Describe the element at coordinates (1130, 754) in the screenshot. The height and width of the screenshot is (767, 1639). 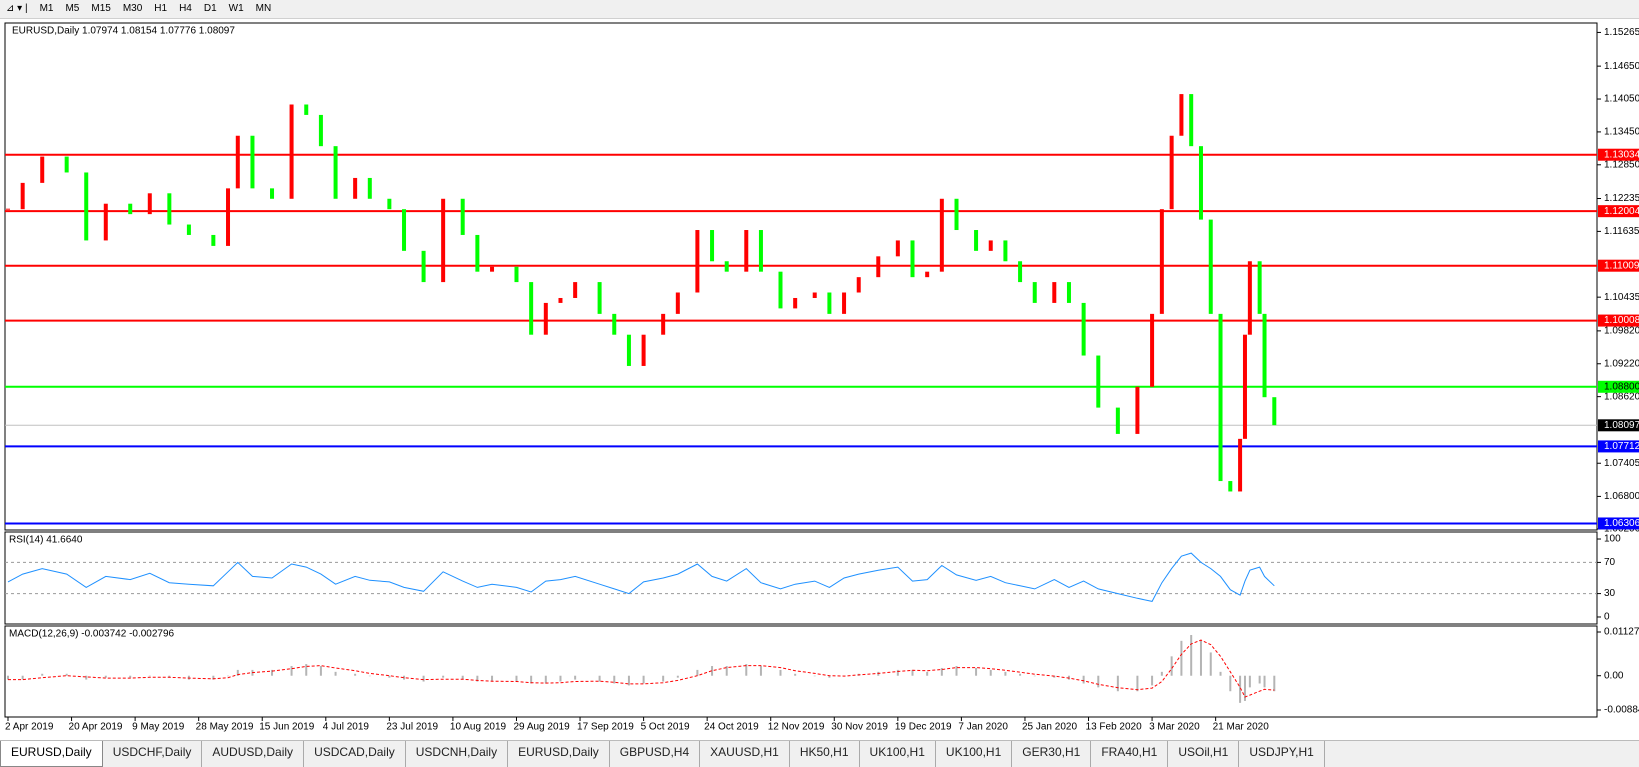
I see `chart-tab: FRA40,H1` at that location.